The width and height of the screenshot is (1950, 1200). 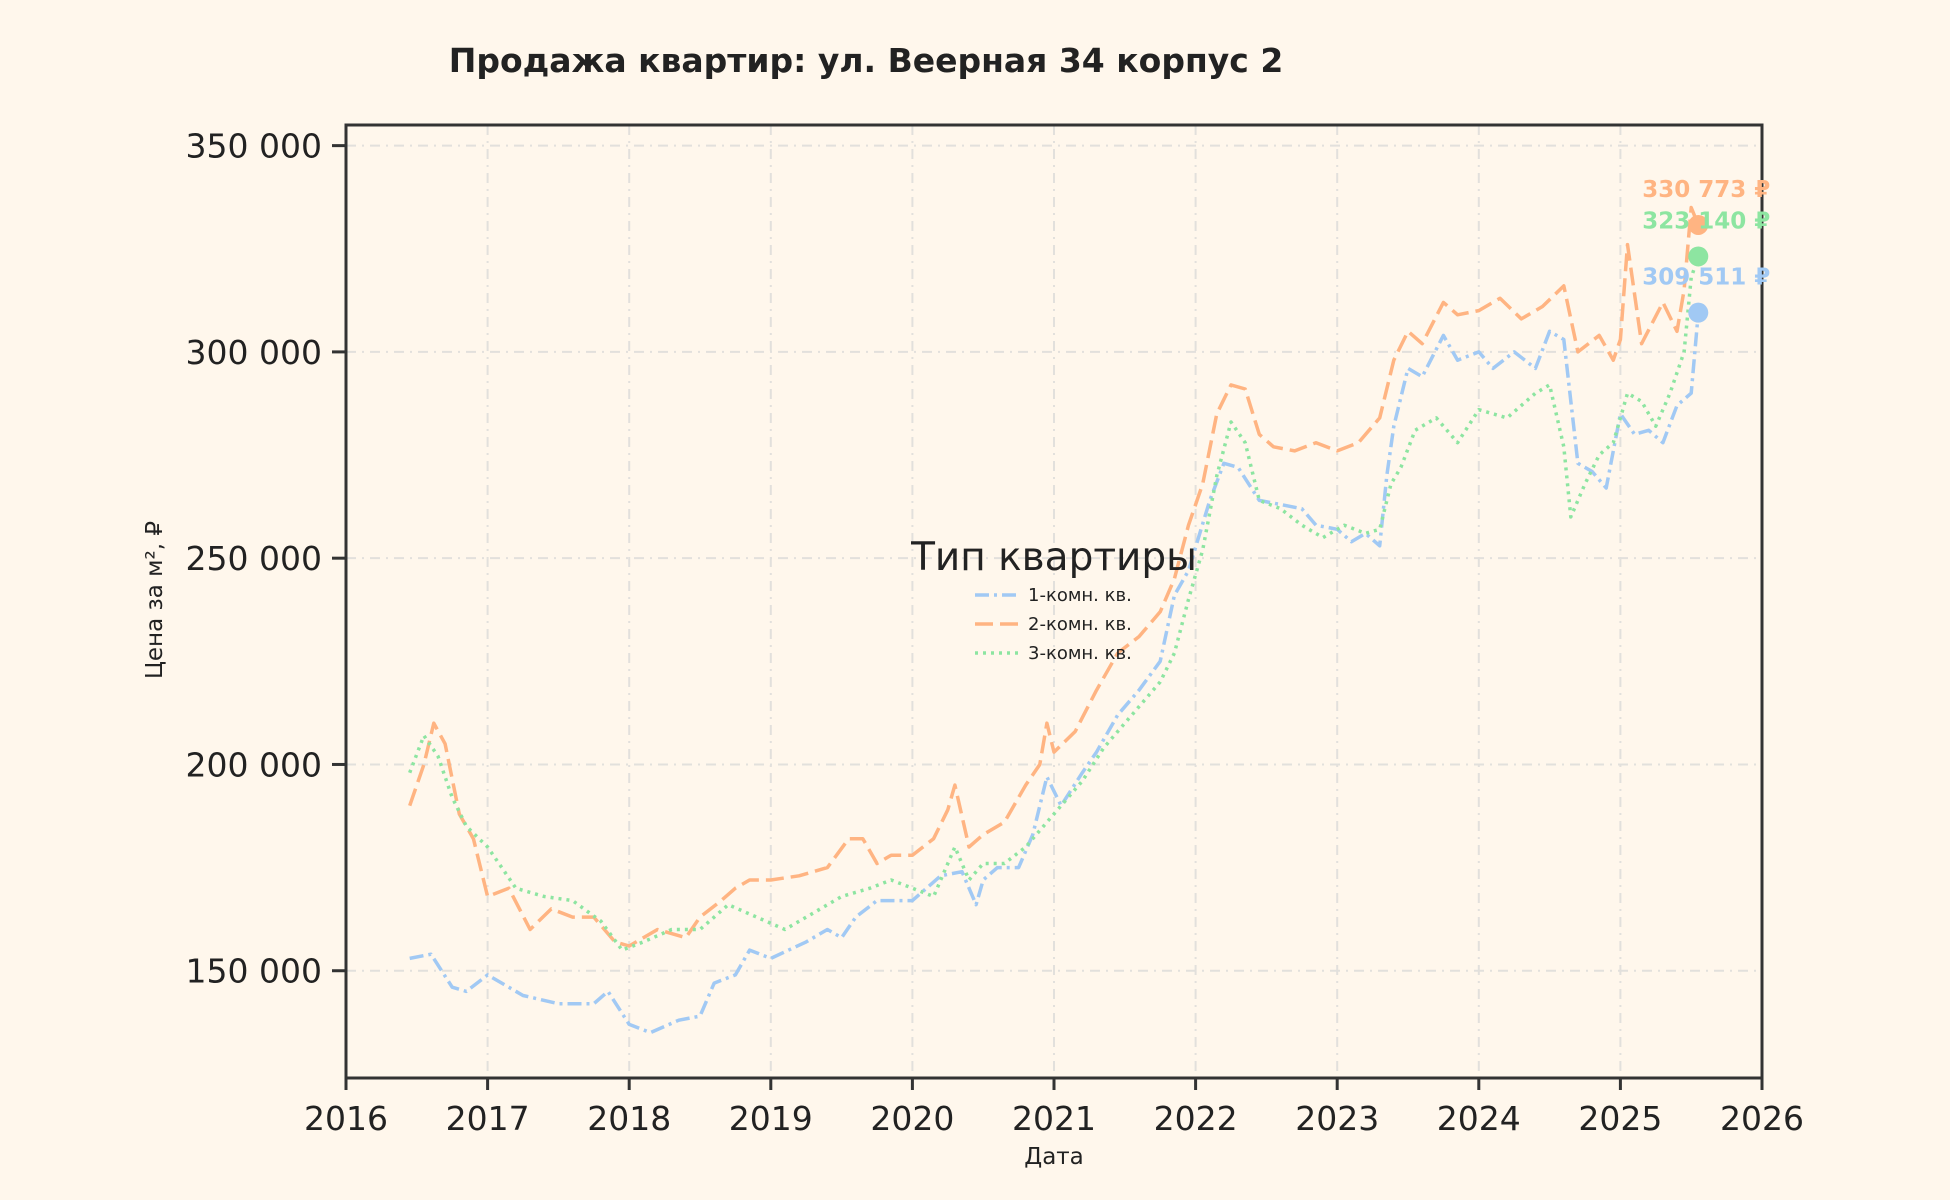 What do you see at coordinates (1706, 278) in the screenshot?
I see `endpoint-label-1: 309 511 ₽` at bounding box center [1706, 278].